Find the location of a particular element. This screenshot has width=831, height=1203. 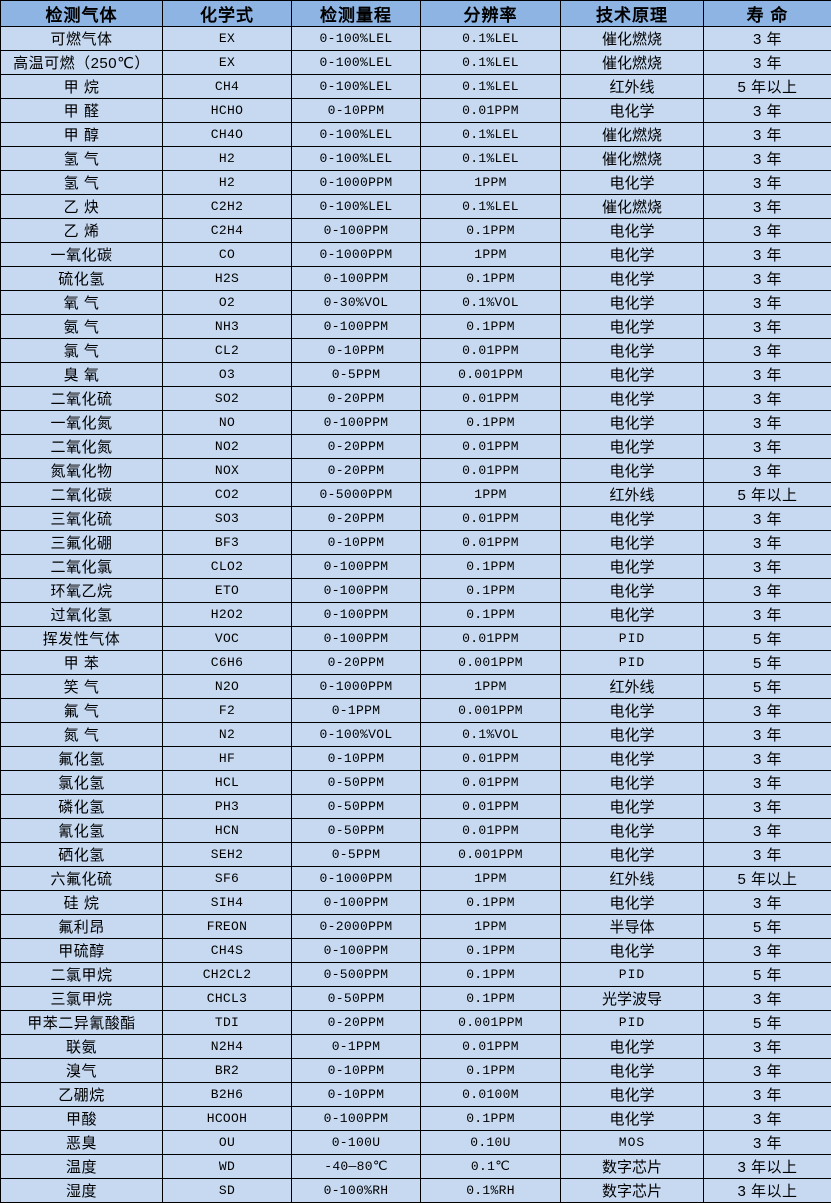

cell-formula: H2S is located at coordinates (227, 279).